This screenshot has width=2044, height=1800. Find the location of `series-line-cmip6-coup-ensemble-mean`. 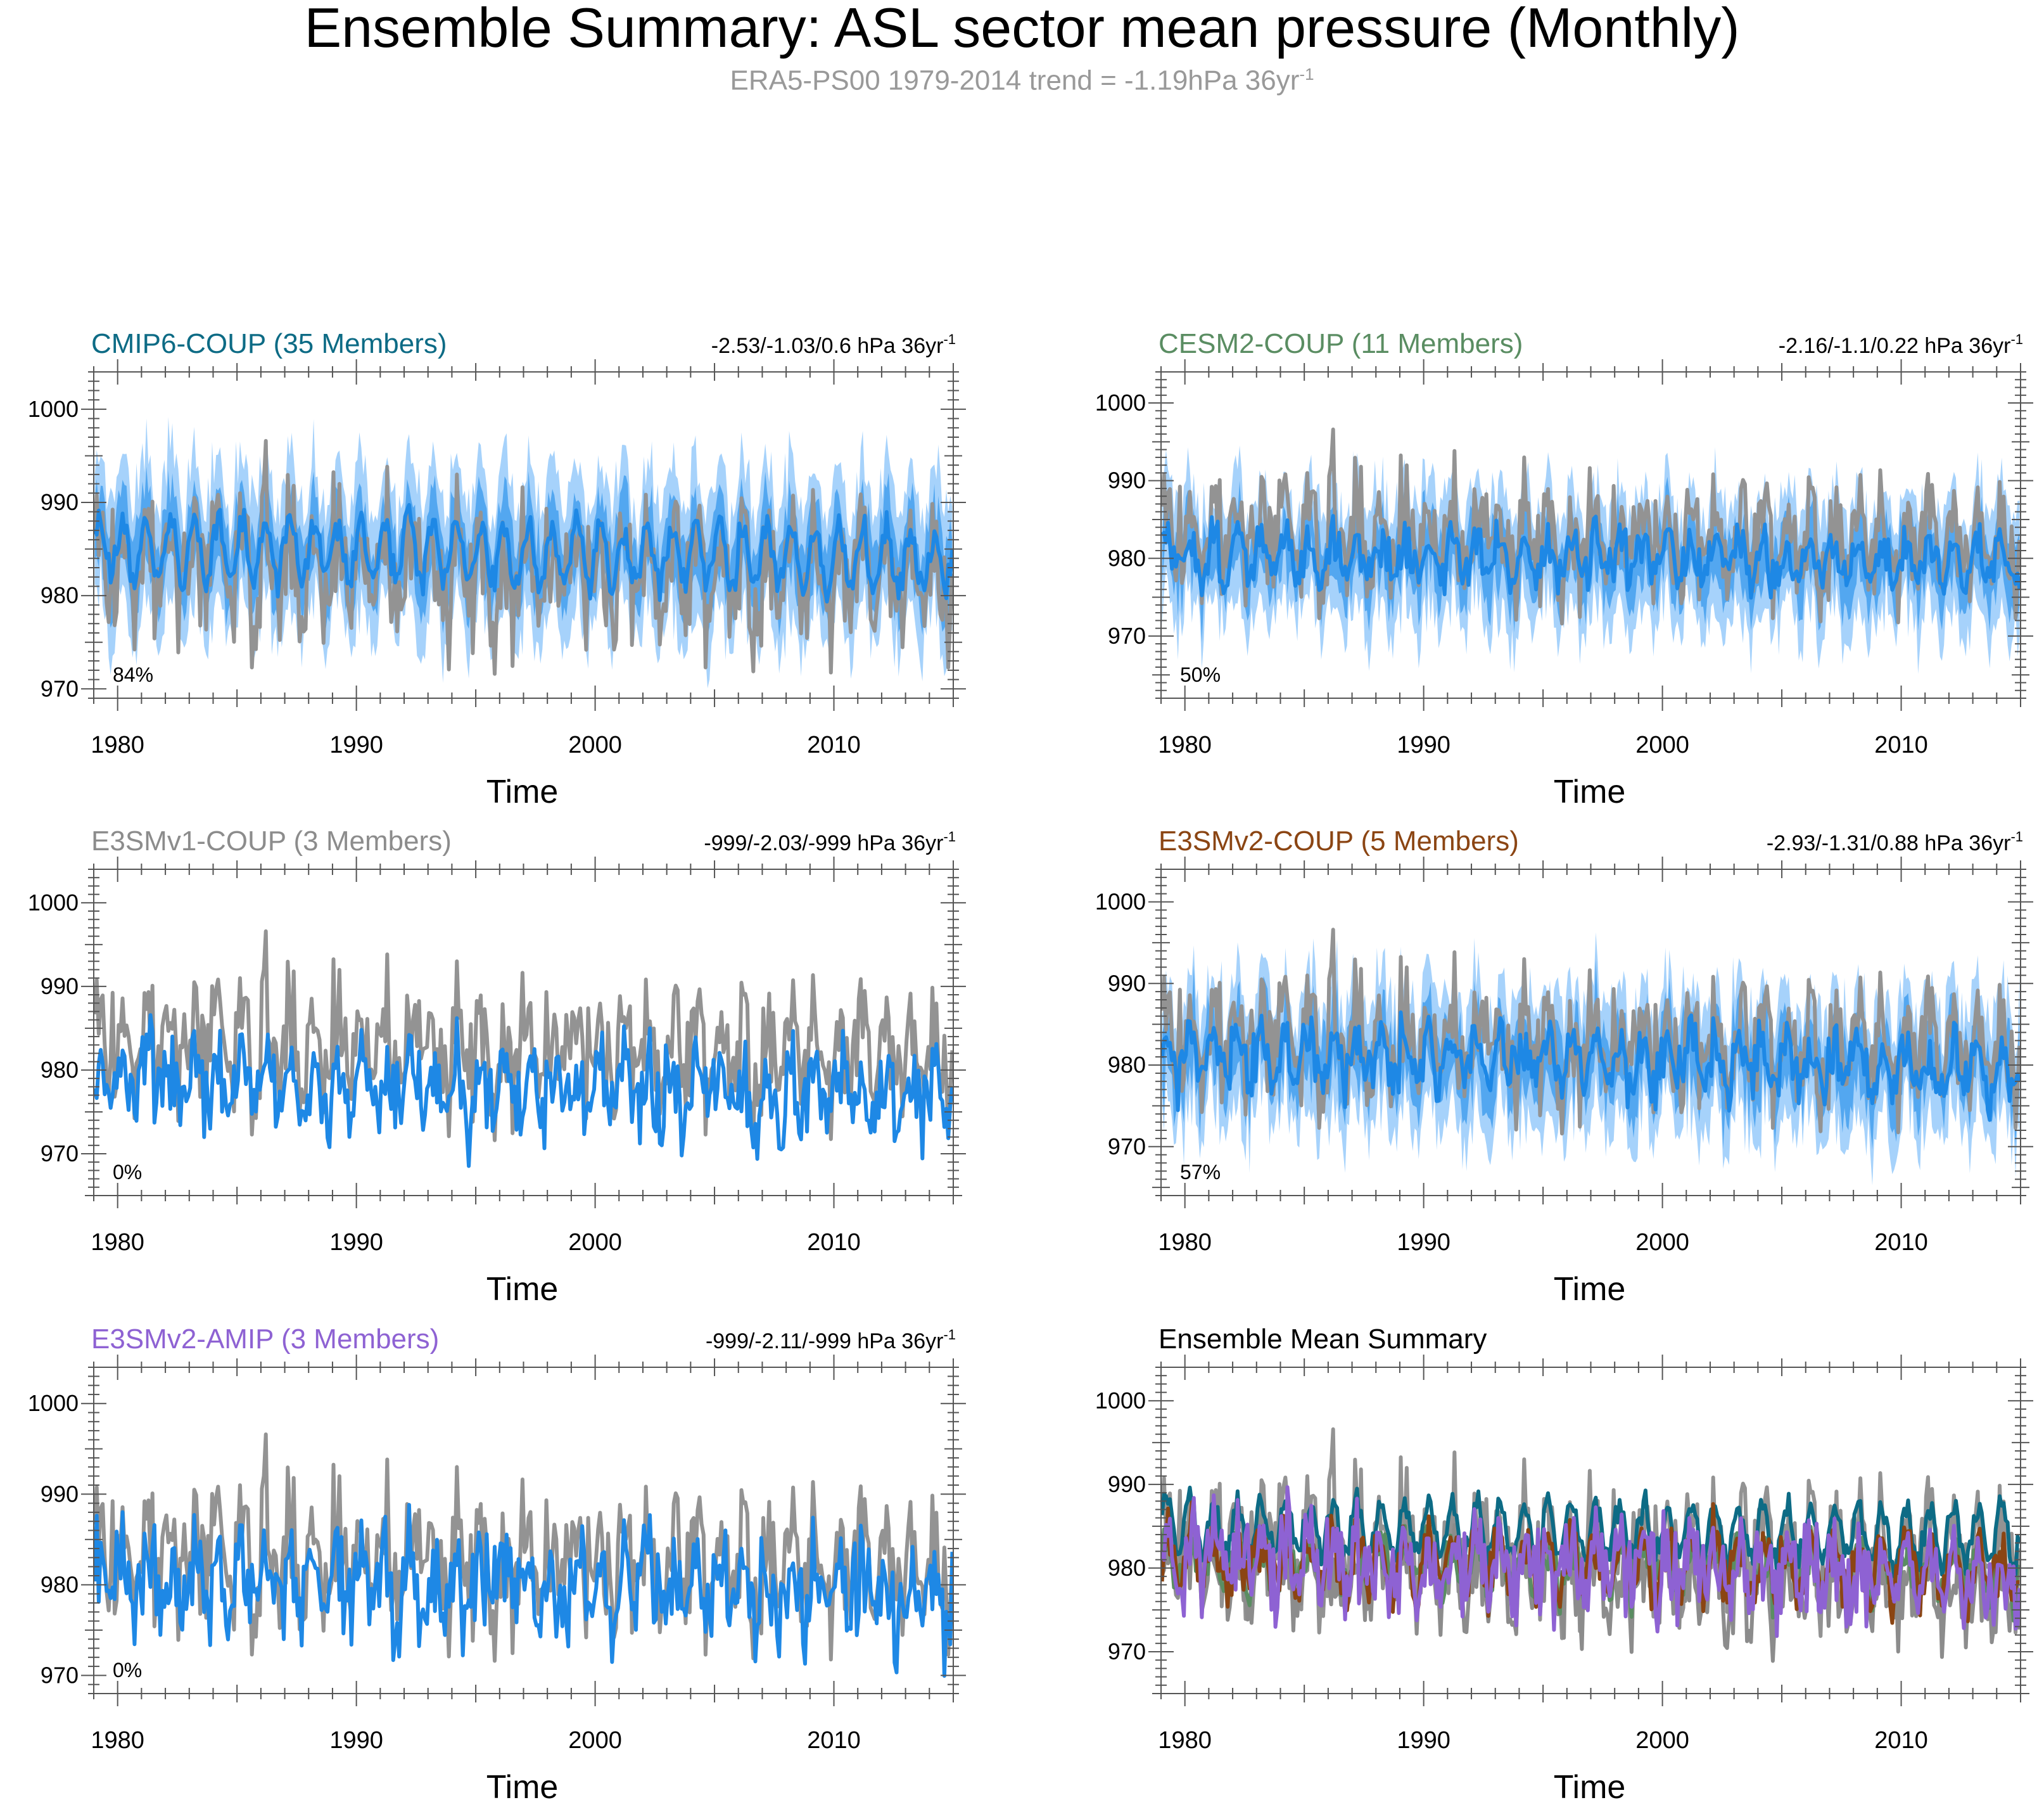

series-line-cmip6-coup-ensemble-mean is located at coordinates (523, 553).